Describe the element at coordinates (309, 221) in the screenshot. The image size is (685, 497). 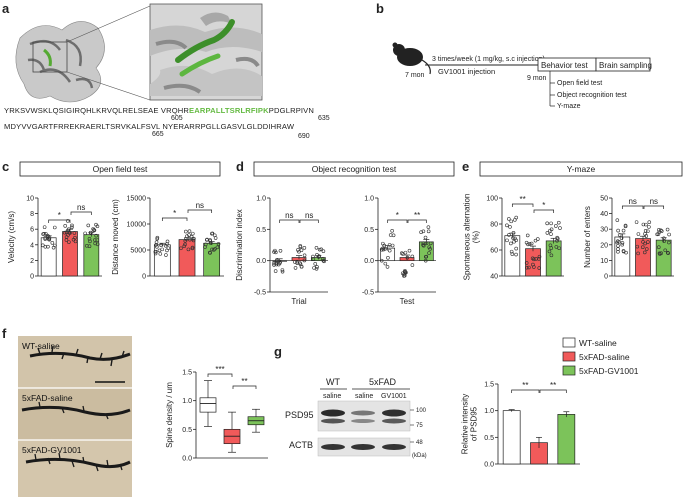
I see `d-sig-bracket` at that location.